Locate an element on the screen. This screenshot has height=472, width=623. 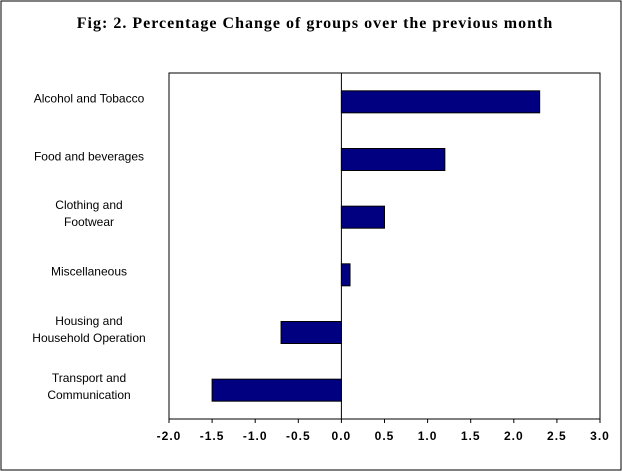
y-tick-label: Miscellaneous is located at coordinates (89, 271).